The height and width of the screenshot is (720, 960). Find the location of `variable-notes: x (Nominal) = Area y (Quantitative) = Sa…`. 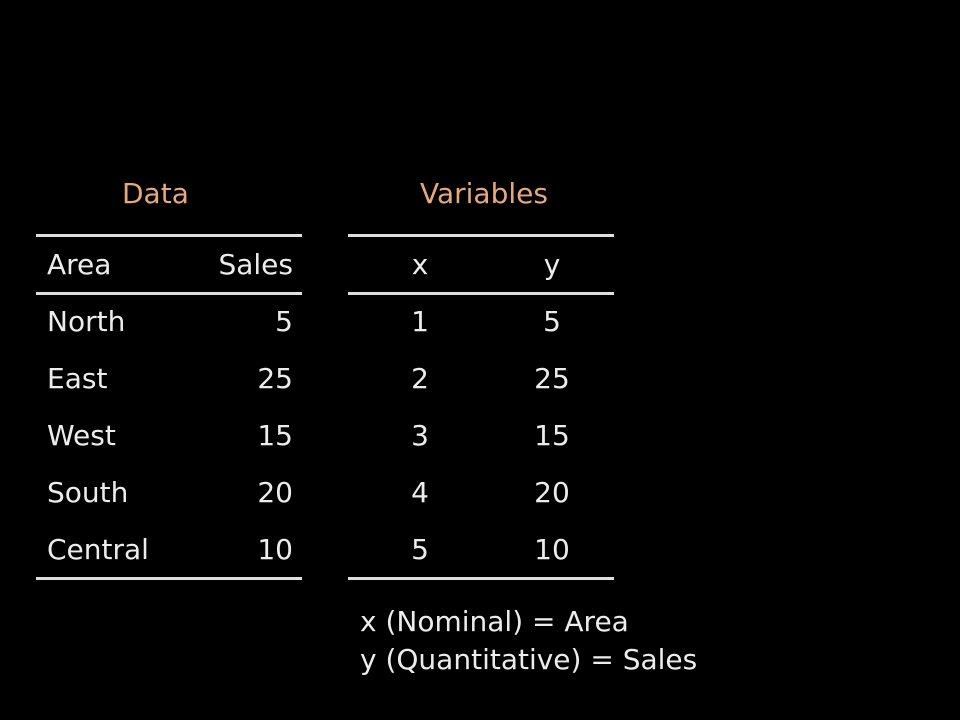

variable-notes: x (Nominal) = Area y (Quantitative) = Sa… is located at coordinates (528, 641).